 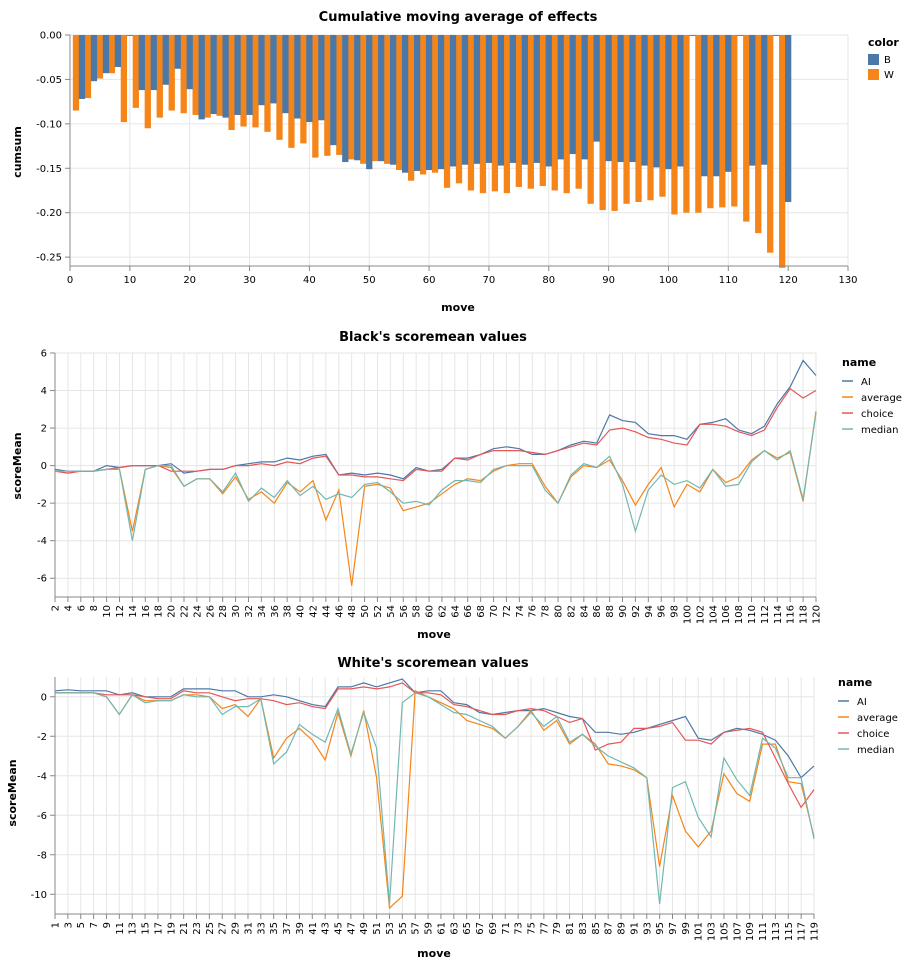 What do you see at coordinates (223, 611) in the screenshot?
I see `x-tick-label: 28` at bounding box center [223, 611].